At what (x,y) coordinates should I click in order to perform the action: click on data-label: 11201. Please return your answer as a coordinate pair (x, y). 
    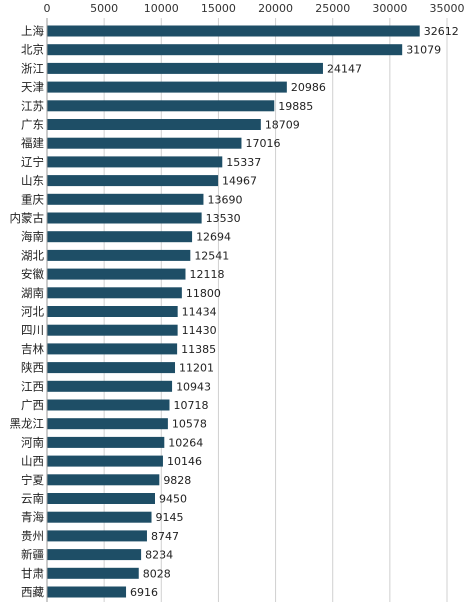
    Looking at the image, I should click on (196, 368).